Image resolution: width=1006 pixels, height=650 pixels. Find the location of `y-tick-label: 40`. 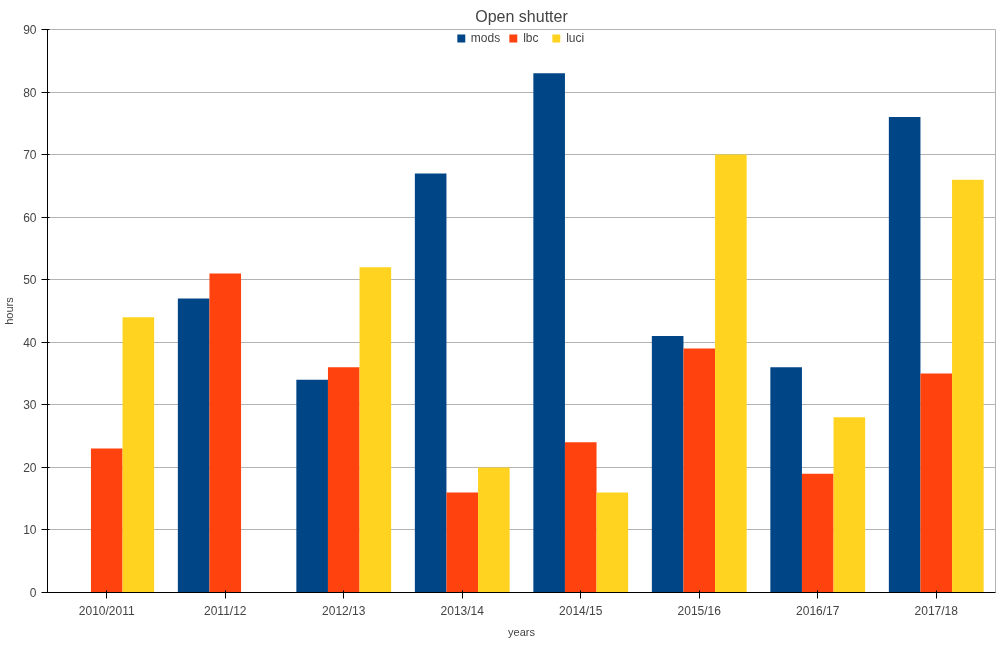

y-tick-label: 40 is located at coordinates (30, 342).